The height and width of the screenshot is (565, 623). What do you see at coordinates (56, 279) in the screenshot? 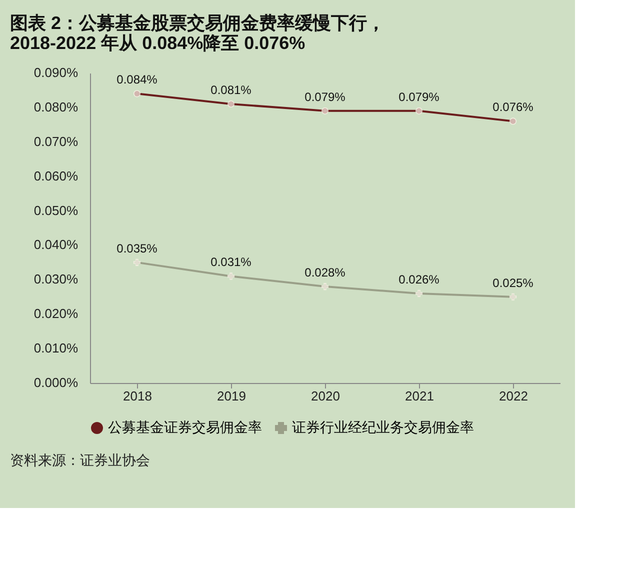
I see `y-tick-label: 0.030%` at bounding box center [56, 279].